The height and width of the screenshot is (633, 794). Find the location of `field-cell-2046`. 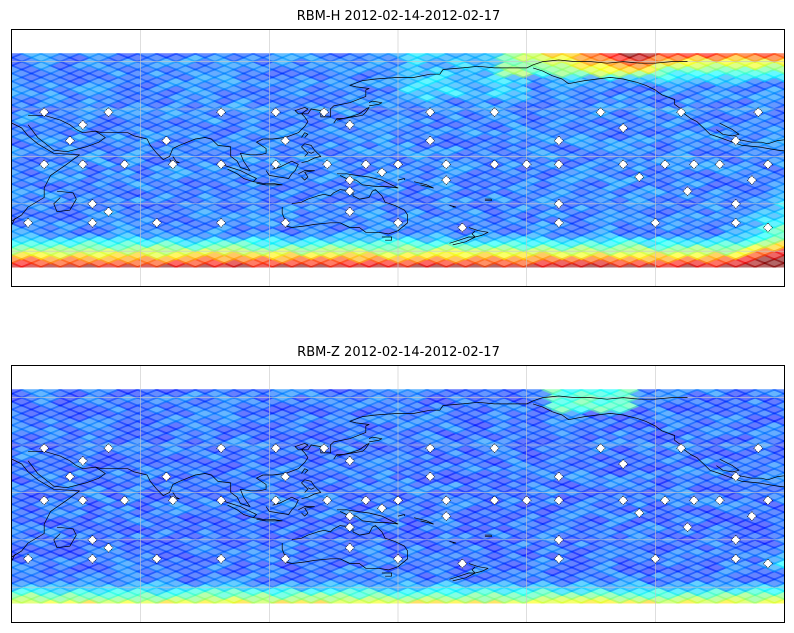

field-cell-2046 is located at coordinates (484, 417).